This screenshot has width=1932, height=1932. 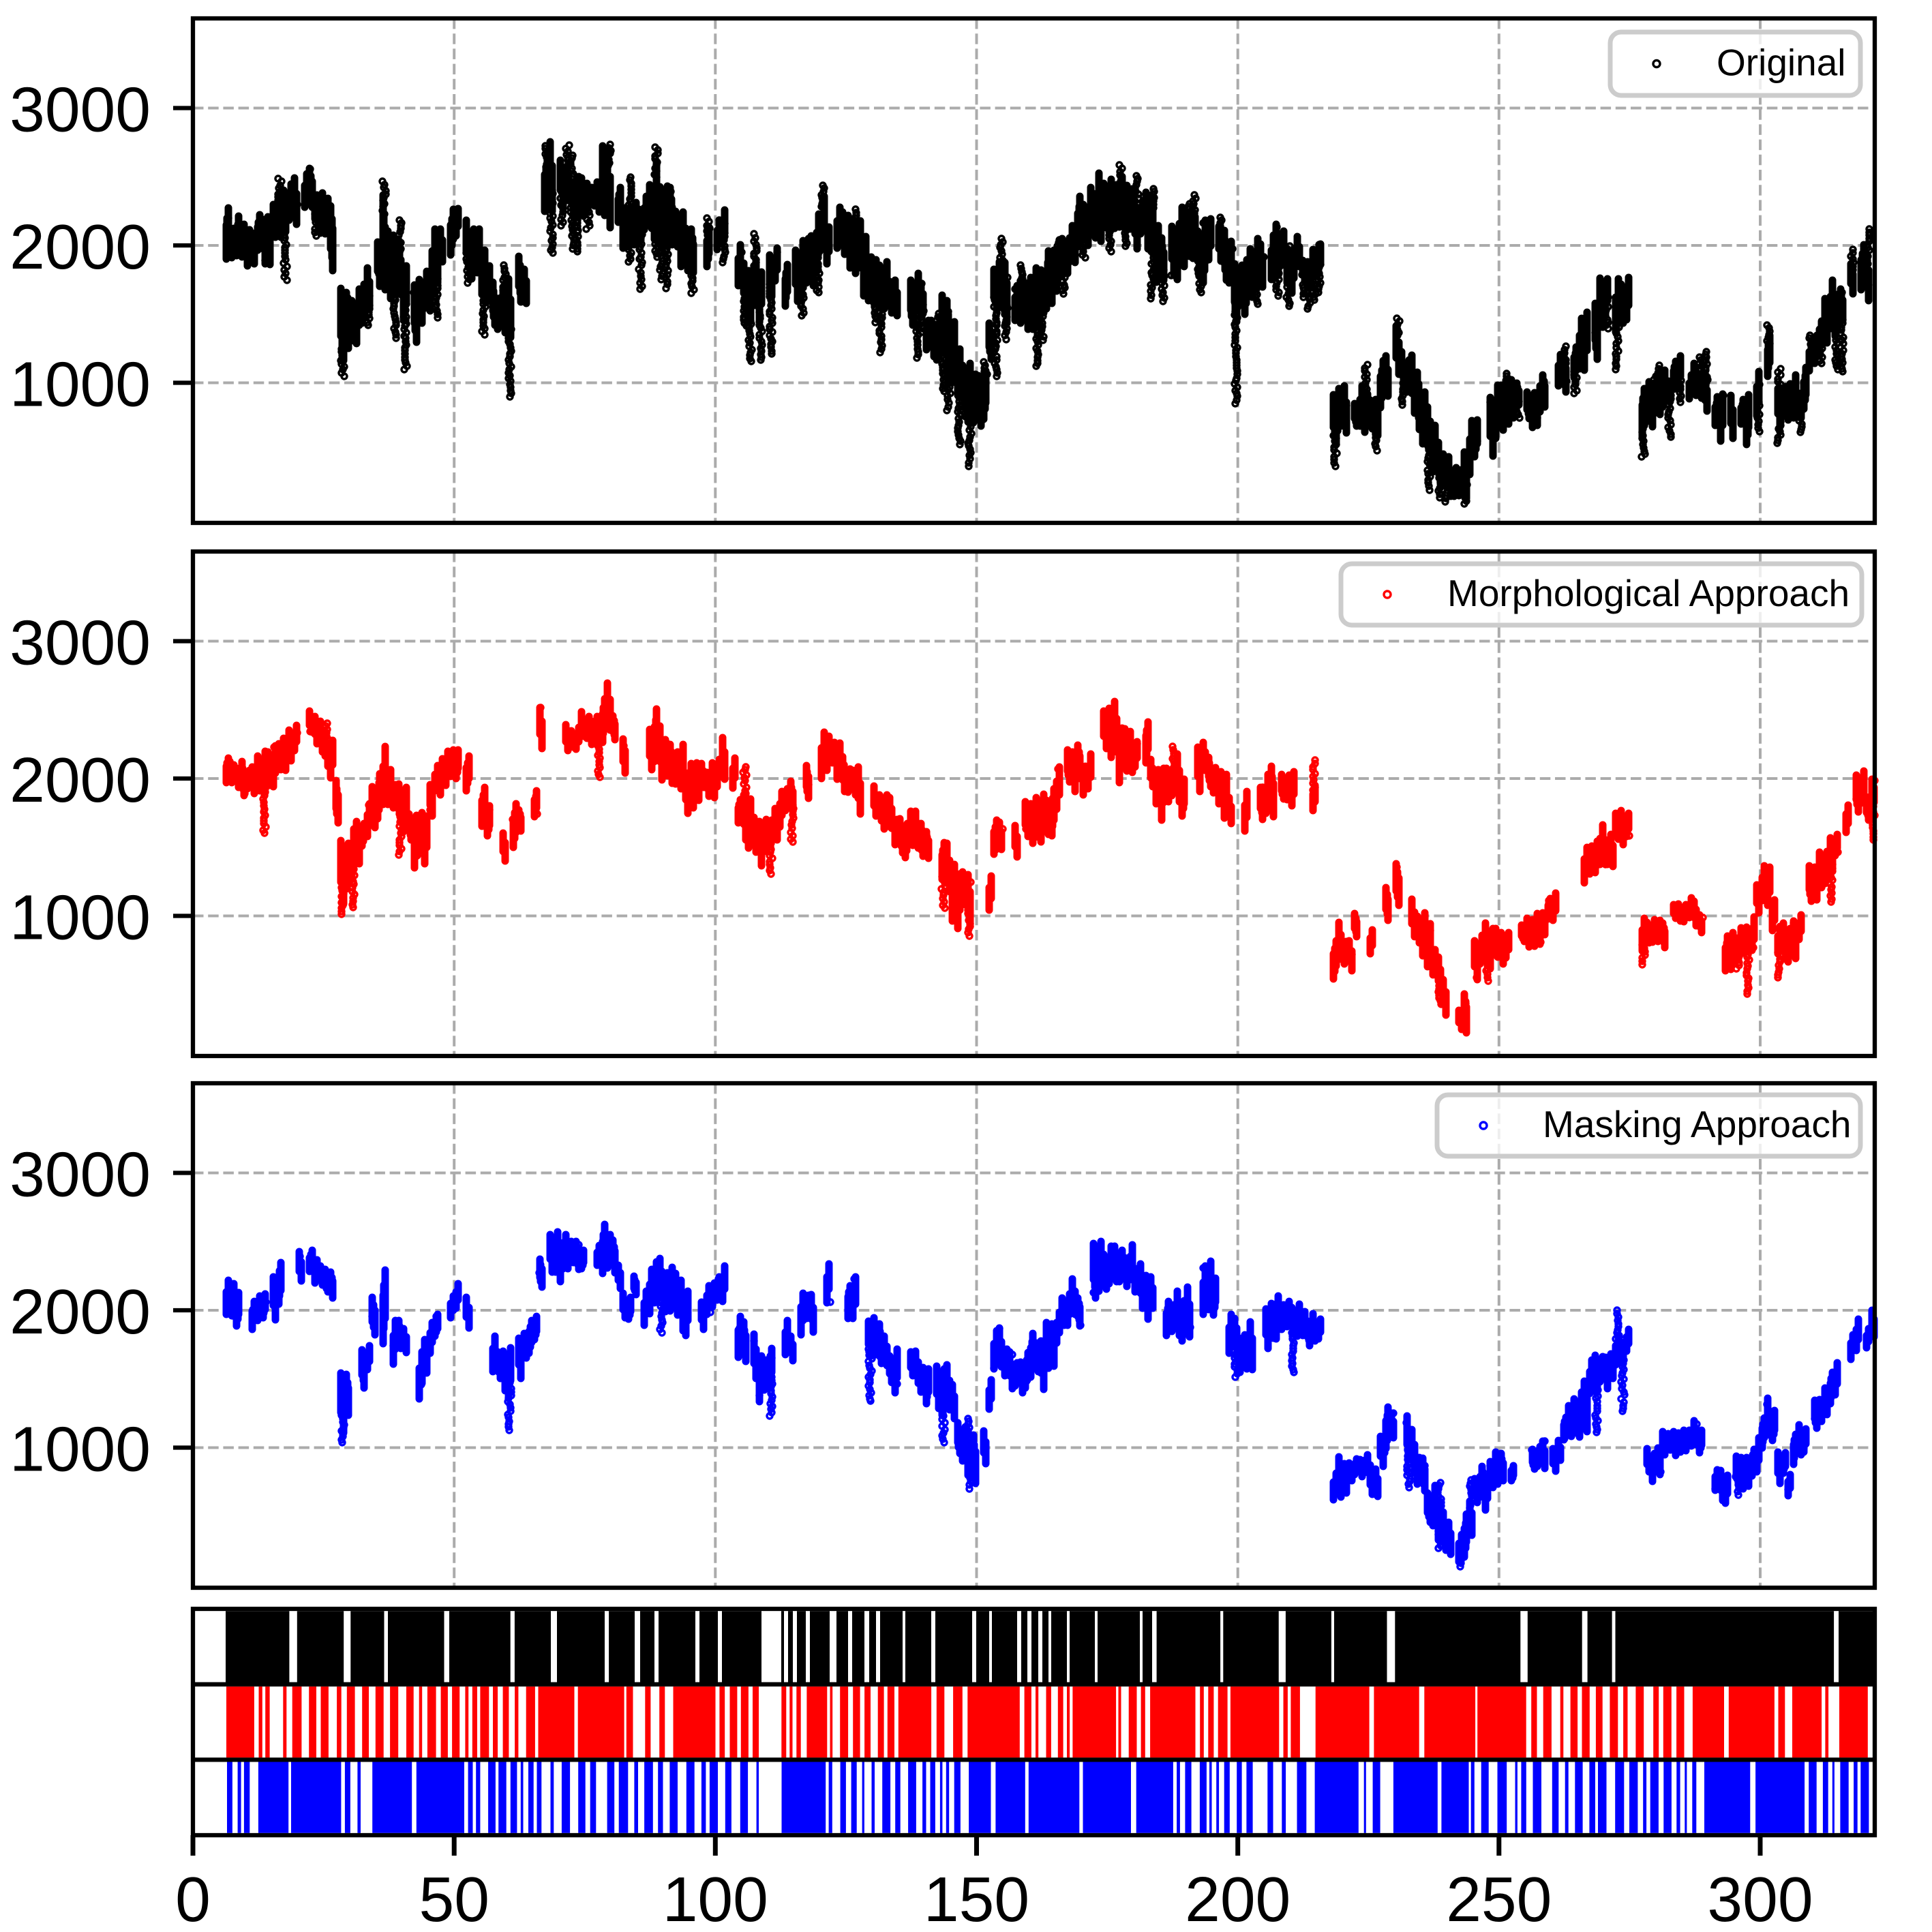 What do you see at coordinates (1237, 1898) in the screenshot?
I see `svg-text: 200` at bounding box center [1237, 1898].